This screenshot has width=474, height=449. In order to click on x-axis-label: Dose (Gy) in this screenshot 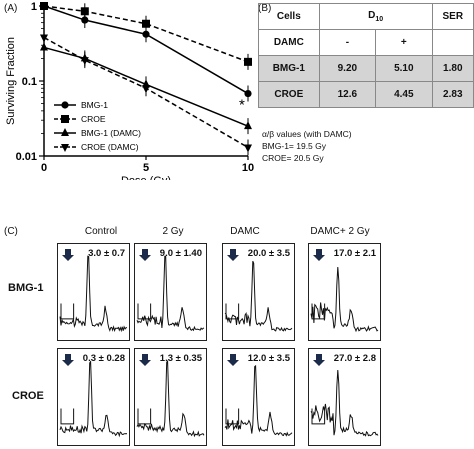, I will do `click(146, 177)`.